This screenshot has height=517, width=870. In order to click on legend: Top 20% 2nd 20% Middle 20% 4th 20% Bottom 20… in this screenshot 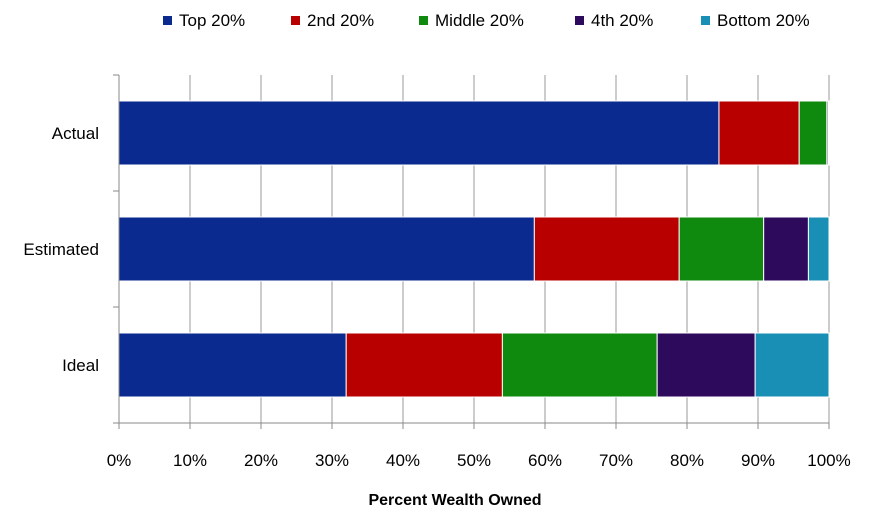, I will do `click(486, 20)`.